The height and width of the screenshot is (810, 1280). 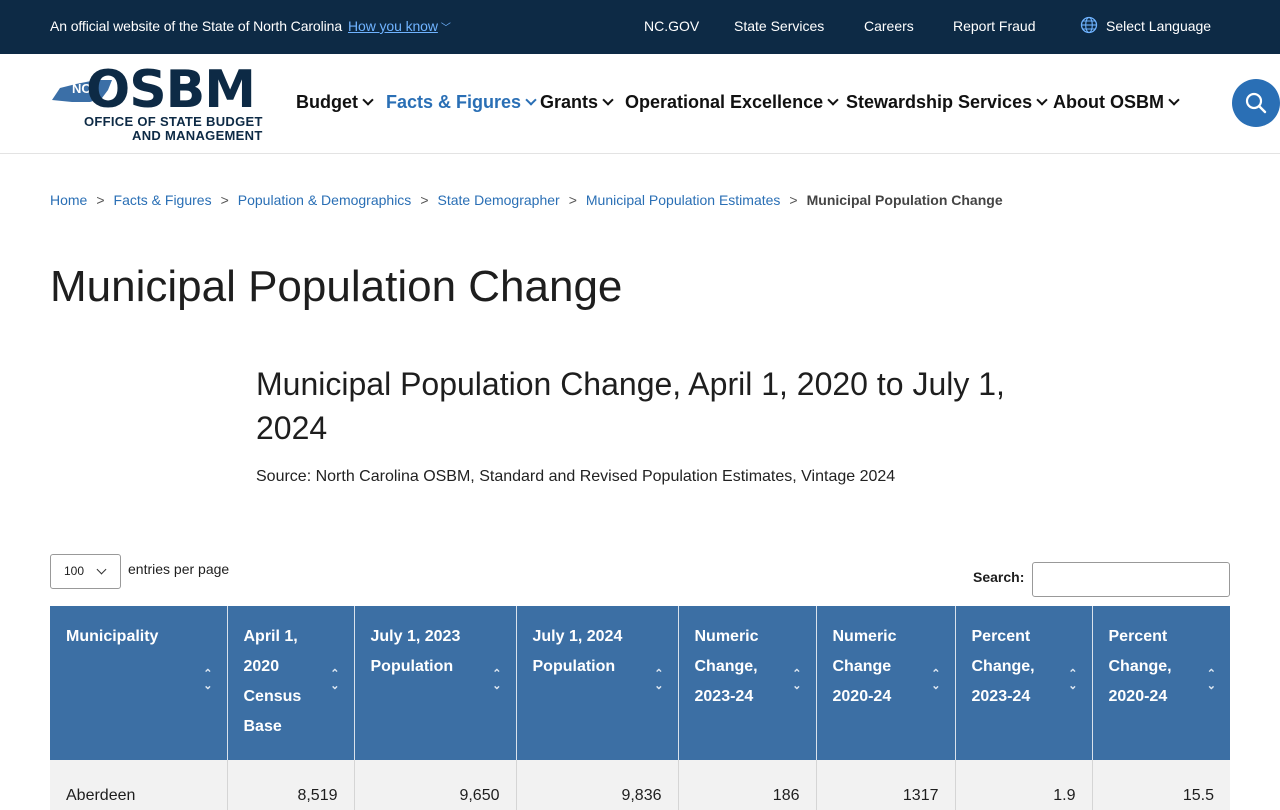 I want to click on nav-item-facts-figures: Facts & Figures, so click(x=461, y=102).